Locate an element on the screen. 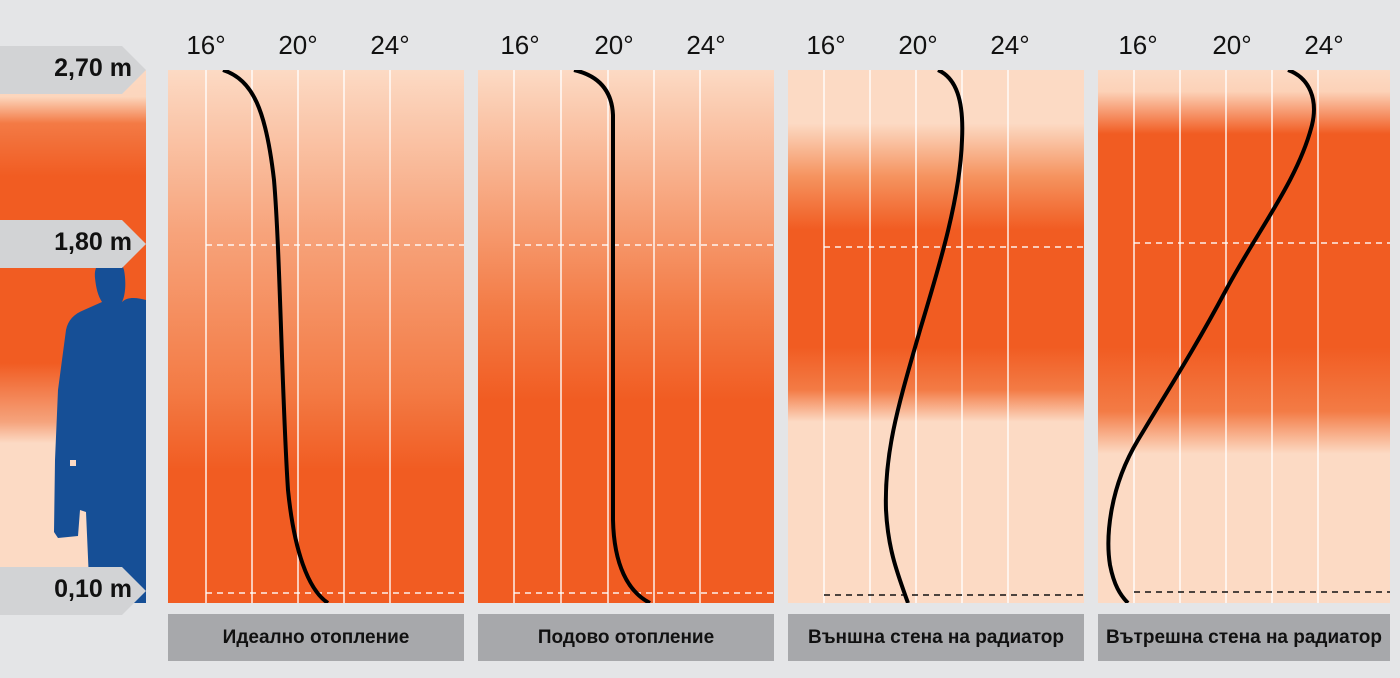 This screenshot has height=678, width=1400. height-marker-180: 1,80 m is located at coordinates (73, 244).